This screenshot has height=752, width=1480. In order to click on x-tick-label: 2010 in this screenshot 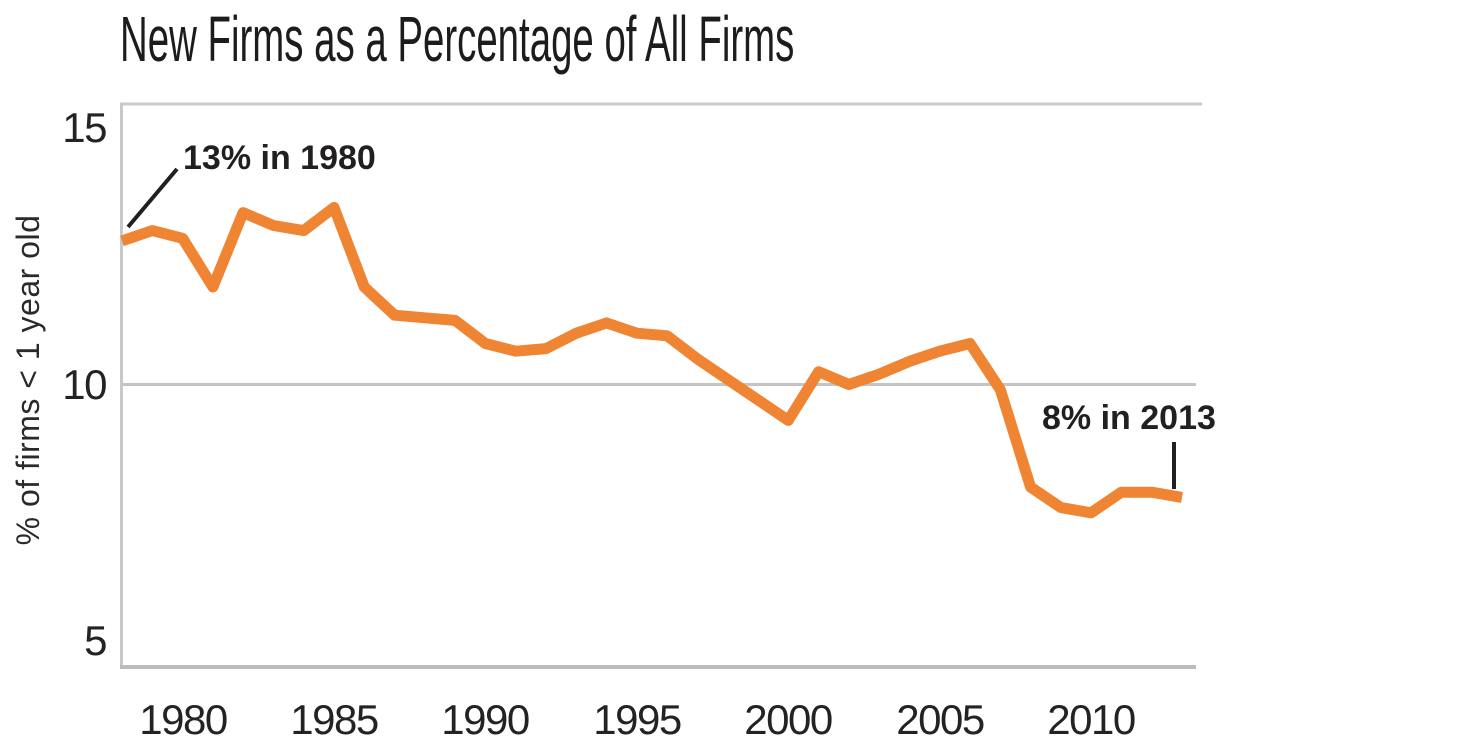, I will do `click(1091, 719)`.